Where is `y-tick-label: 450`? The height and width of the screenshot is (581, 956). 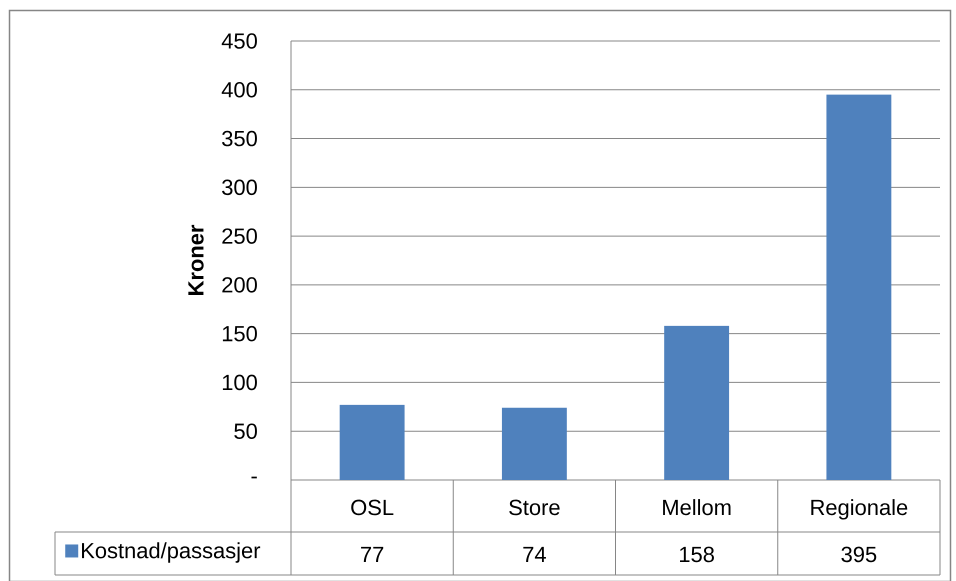 y-tick-label: 450 is located at coordinates (239, 41).